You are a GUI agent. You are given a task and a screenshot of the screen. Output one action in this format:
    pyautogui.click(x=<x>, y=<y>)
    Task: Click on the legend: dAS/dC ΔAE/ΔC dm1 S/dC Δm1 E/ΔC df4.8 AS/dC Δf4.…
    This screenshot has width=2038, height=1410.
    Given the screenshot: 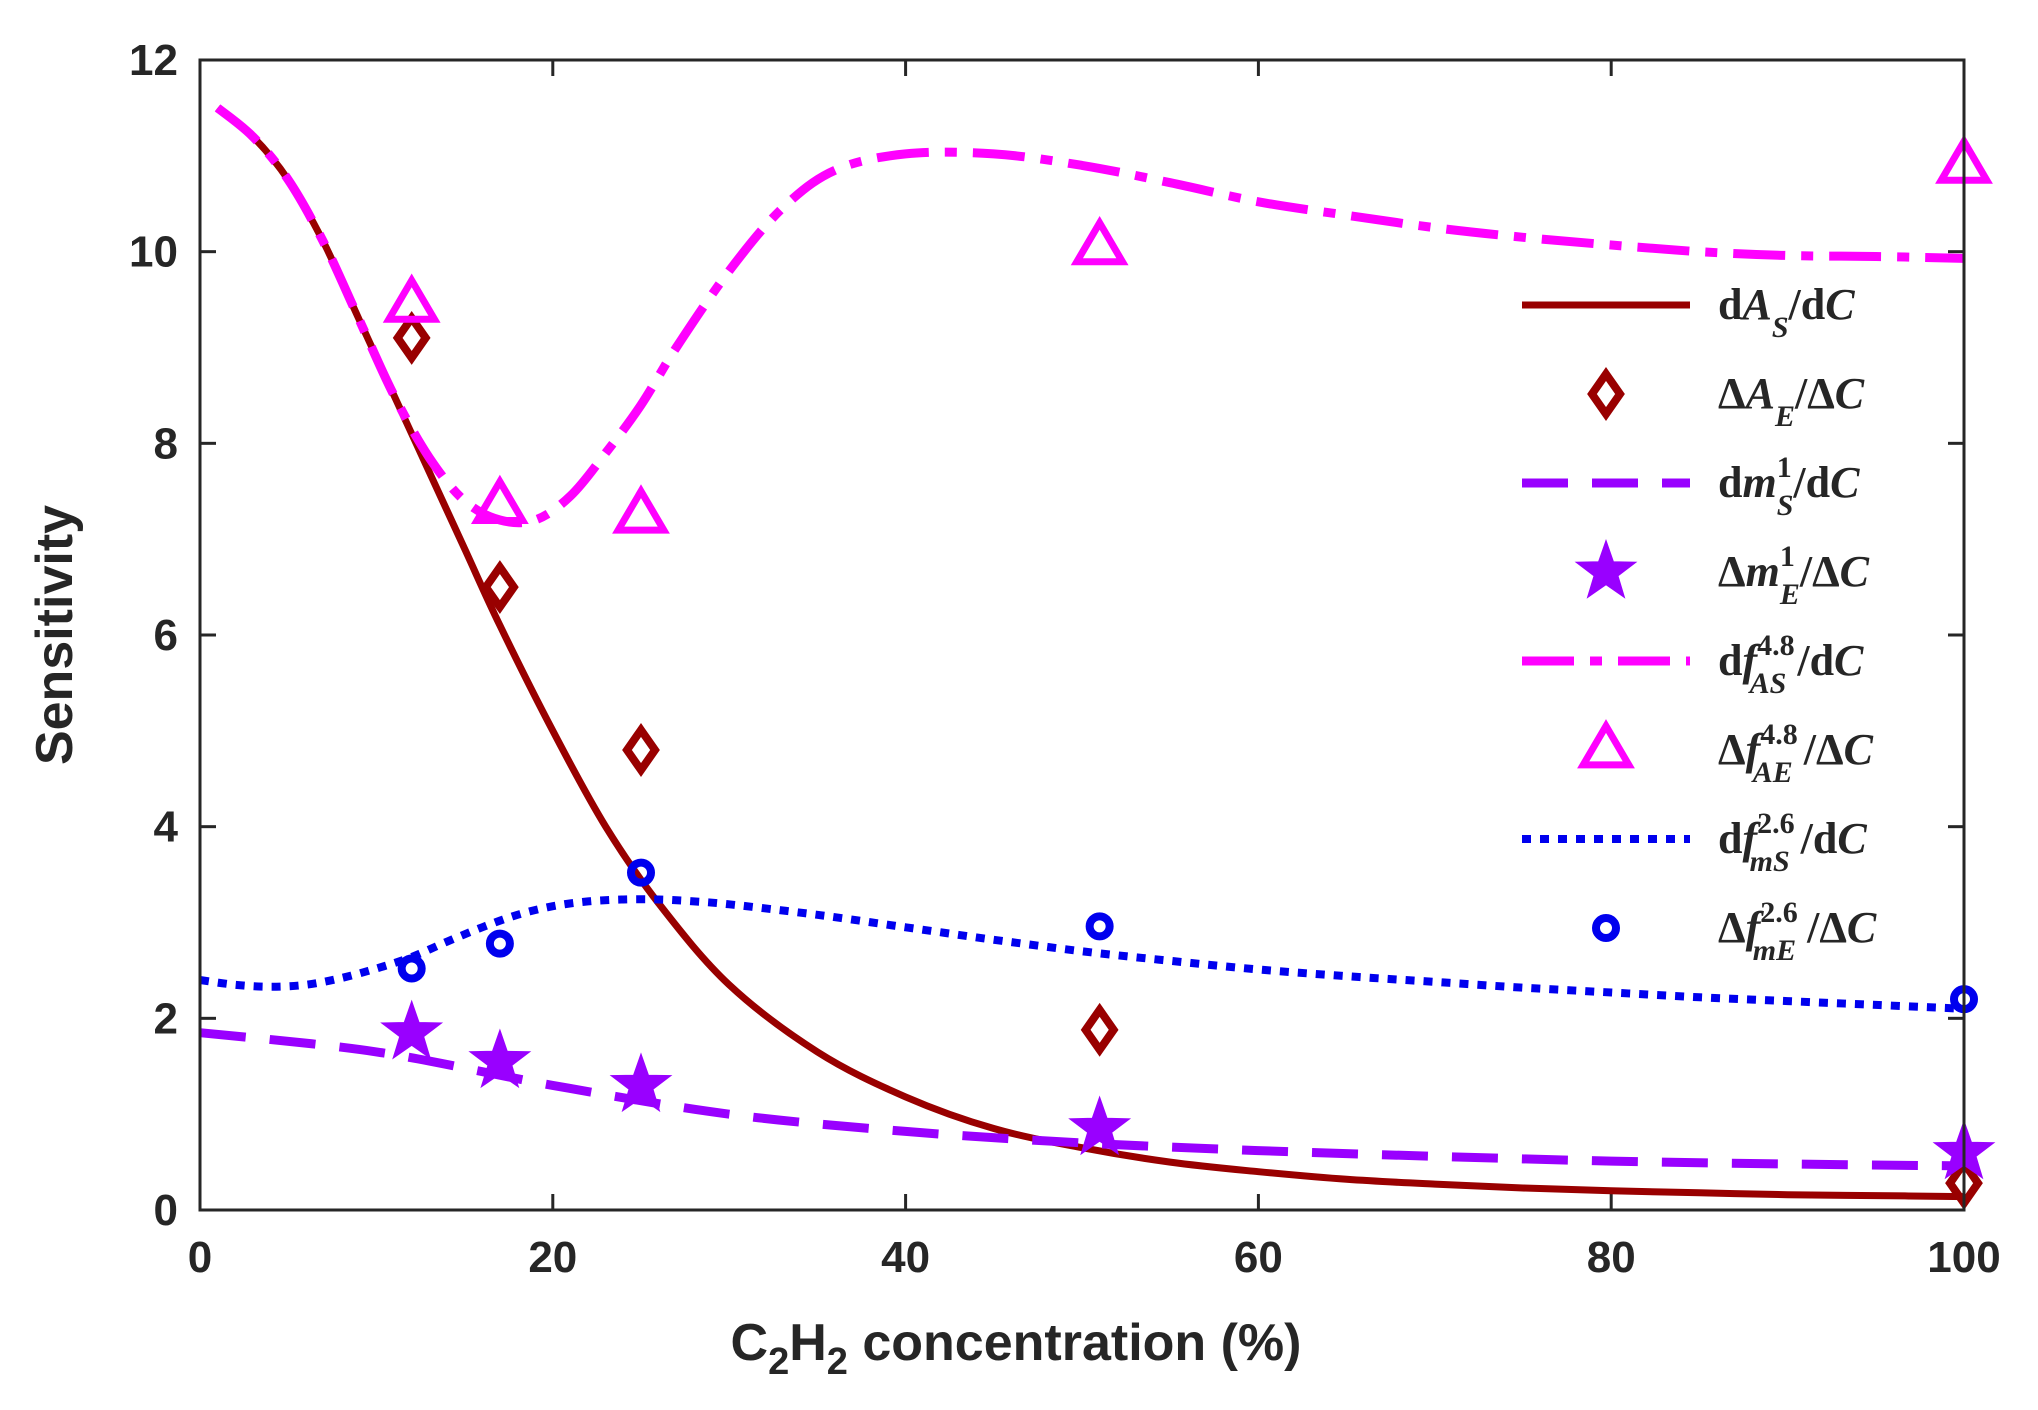 What is the action you would take?
    pyautogui.click(x=1699, y=623)
    